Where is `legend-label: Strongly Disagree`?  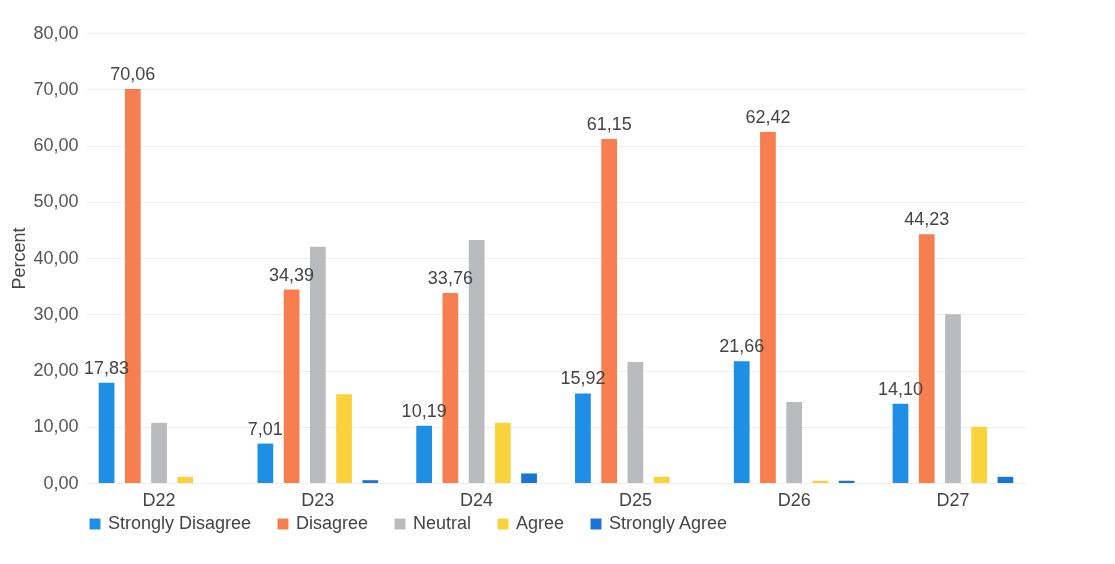
legend-label: Strongly Disagree is located at coordinates (180, 523).